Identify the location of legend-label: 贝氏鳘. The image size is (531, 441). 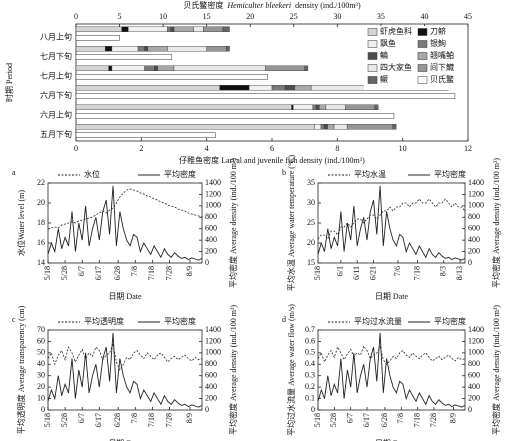
(442, 79).